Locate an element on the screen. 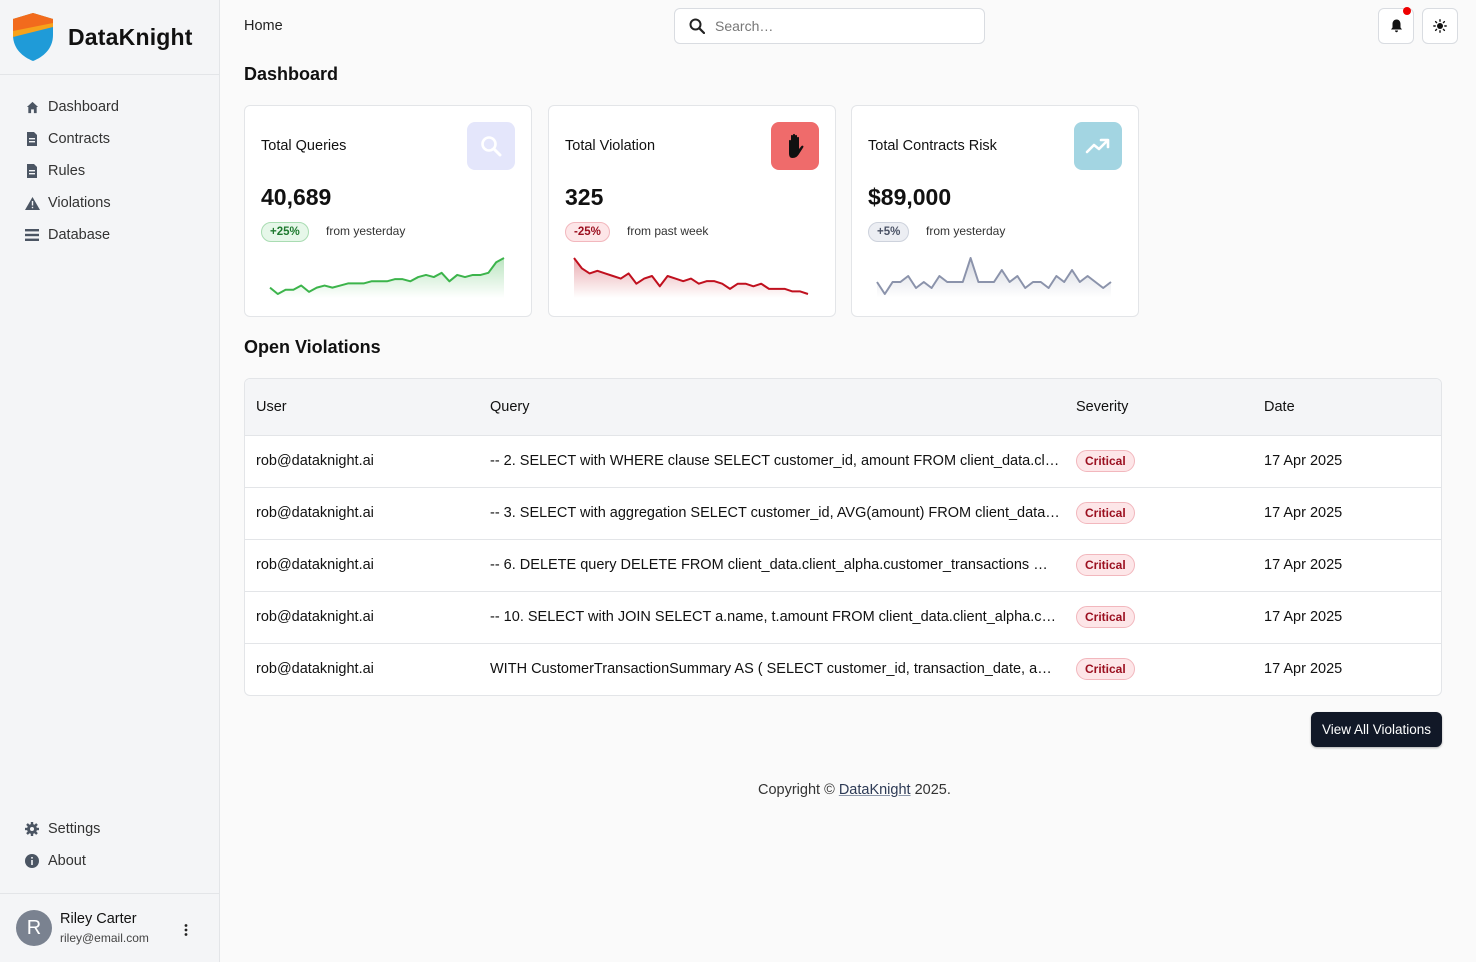  sidebar-item-label: Dashboard is located at coordinates (83, 107).